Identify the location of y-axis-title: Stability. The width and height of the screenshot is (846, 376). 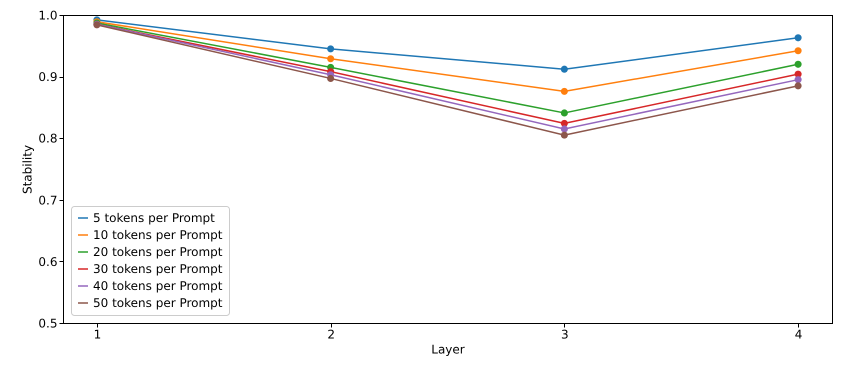
(27, 169).